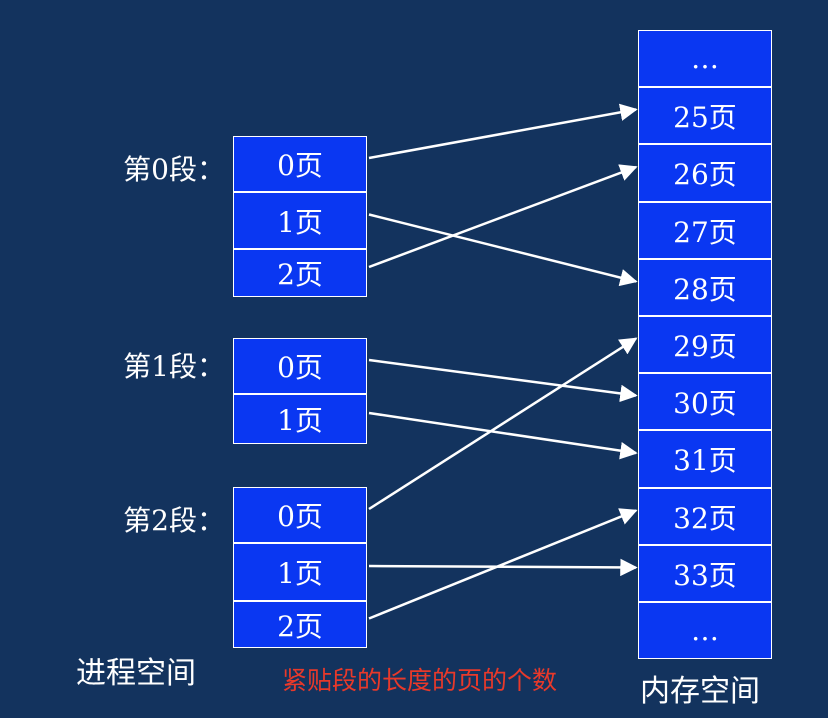 The height and width of the screenshot is (718, 828). I want to click on memory-frame-cell: 30页, so click(705, 401).